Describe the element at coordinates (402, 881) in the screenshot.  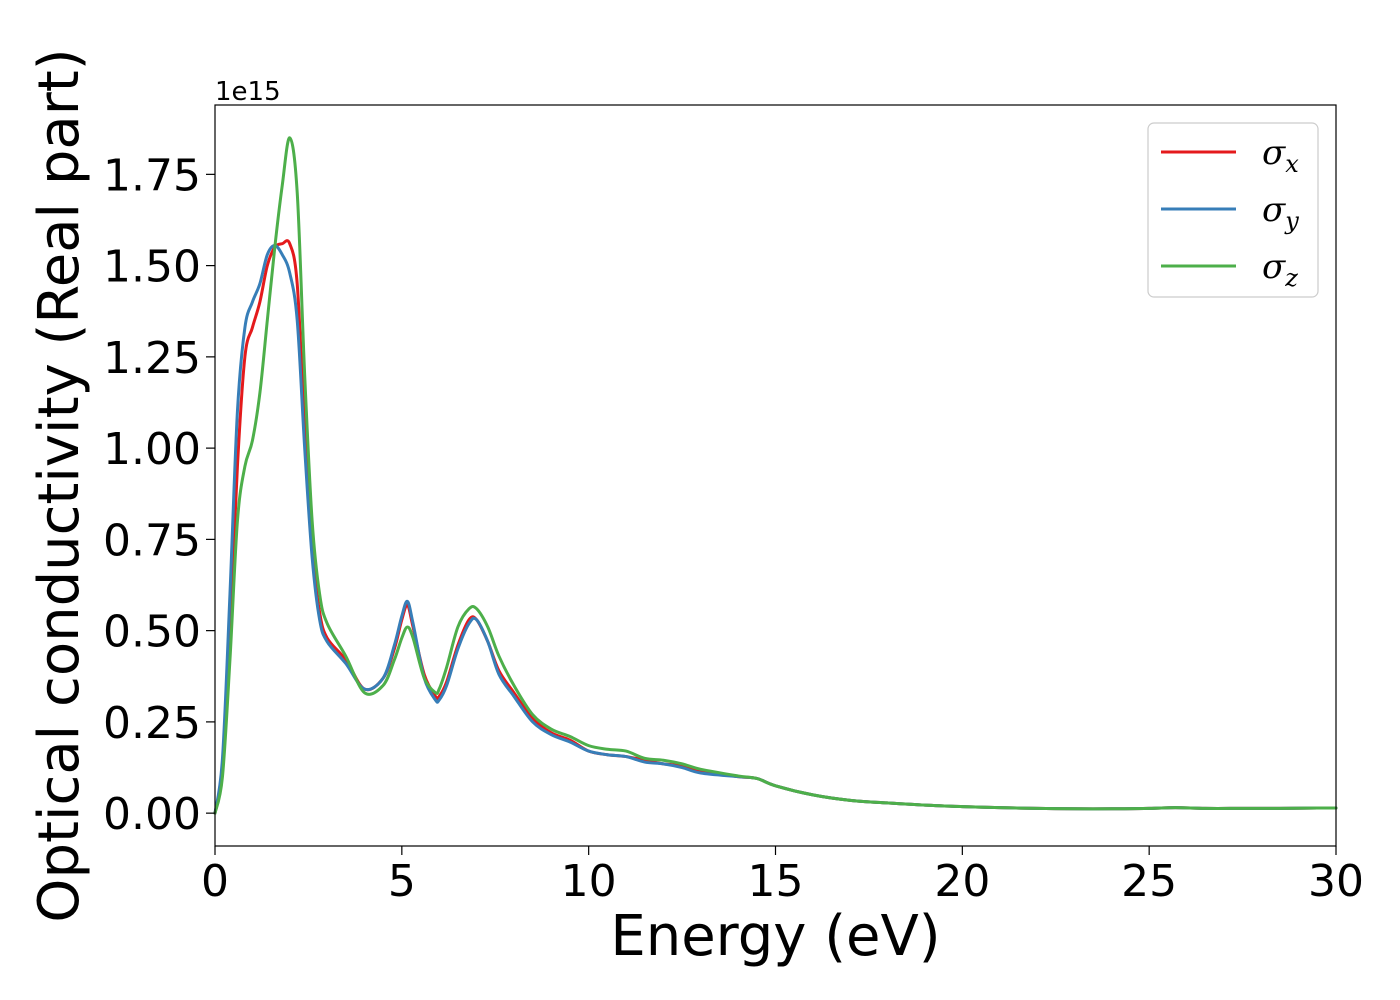
I see `x-tick-label: 5` at that location.